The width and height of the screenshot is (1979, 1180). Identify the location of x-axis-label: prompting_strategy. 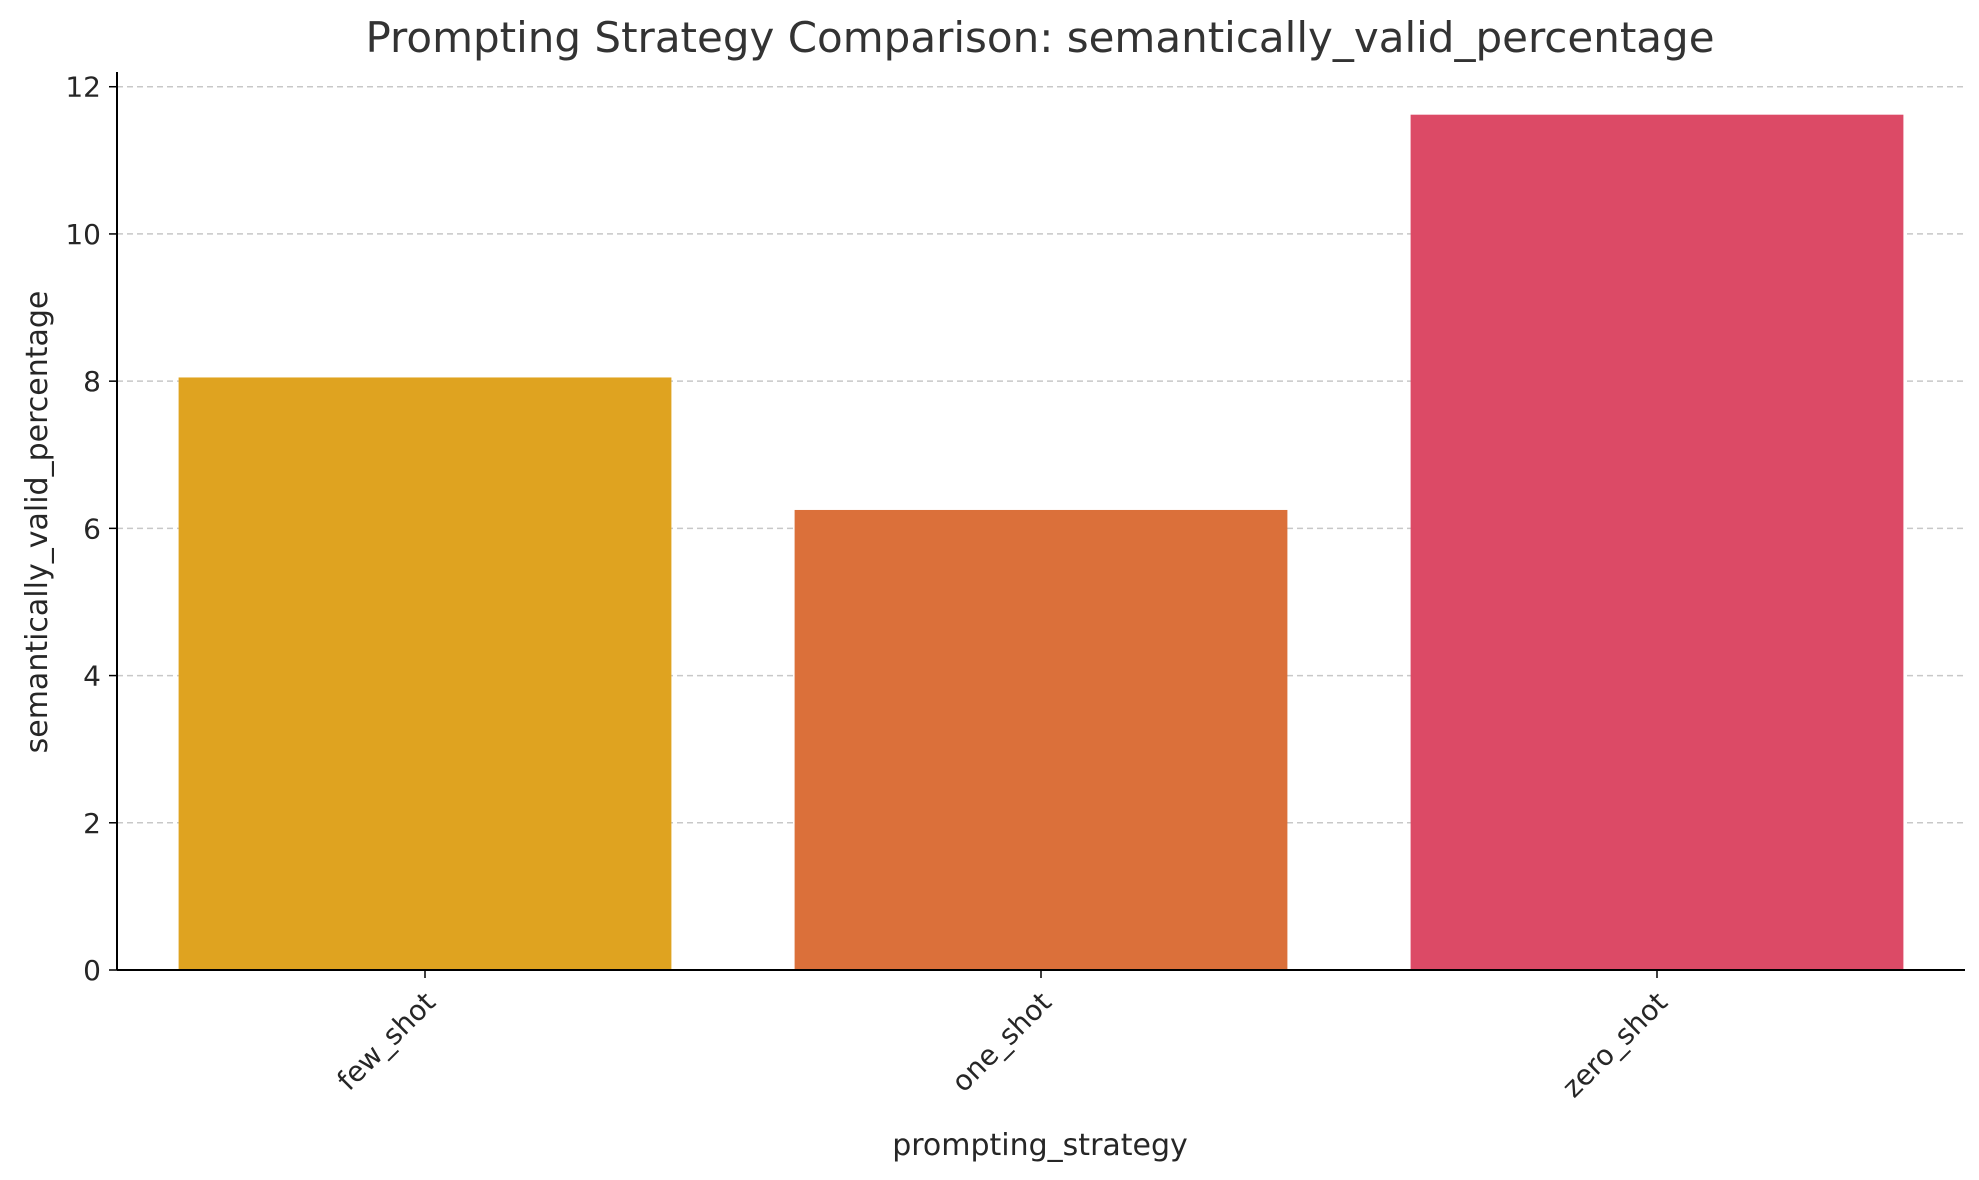
(1040, 1145).